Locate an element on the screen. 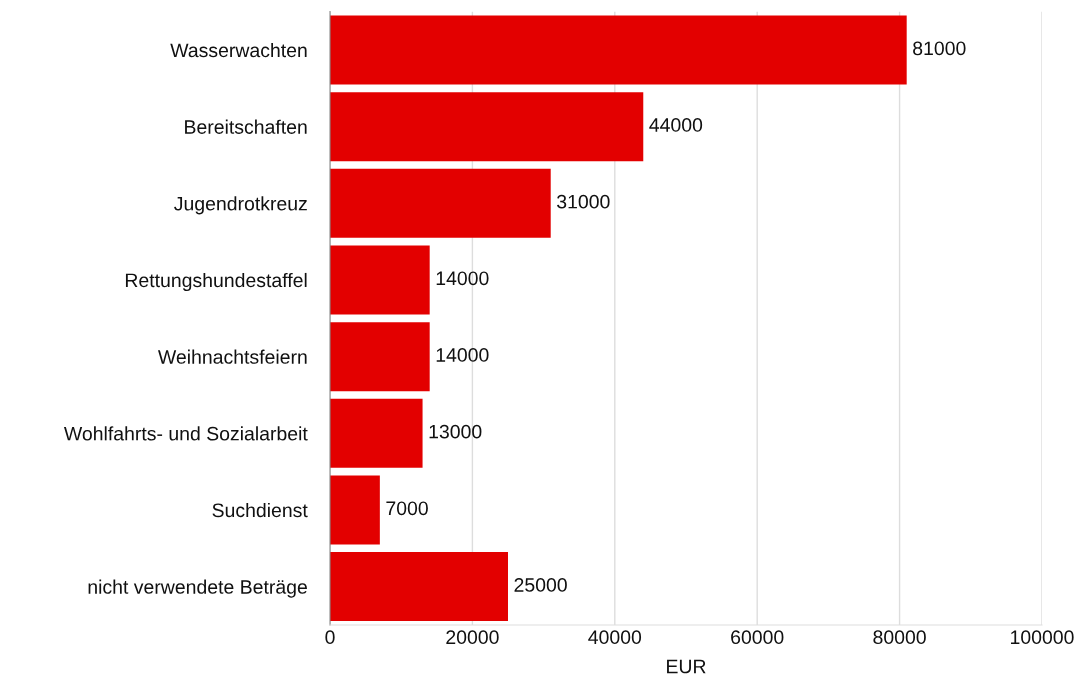 The image size is (1082, 686). y-tick-label: Bereitschaften is located at coordinates (246, 126).